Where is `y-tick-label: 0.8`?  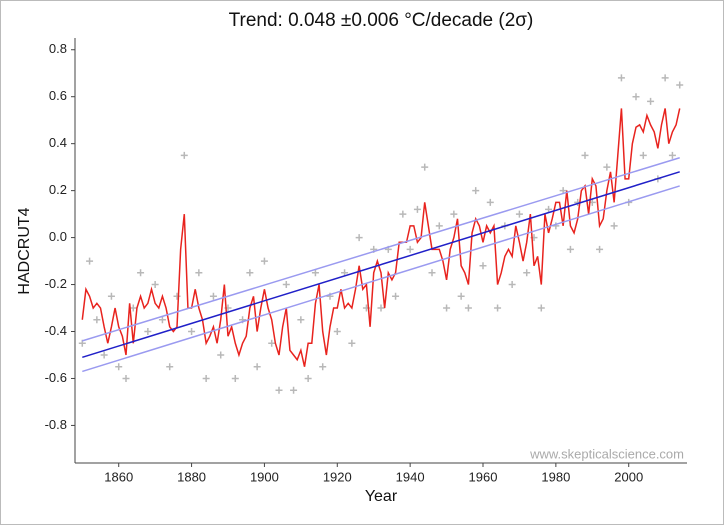 y-tick-label: 0.8 is located at coordinates (58, 48).